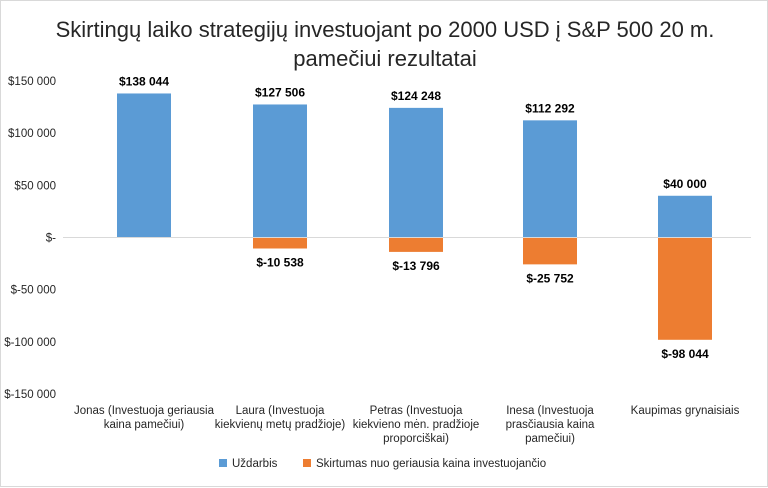  Describe the element at coordinates (685, 354) in the screenshot. I see `data-label: $-98 044` at that location.